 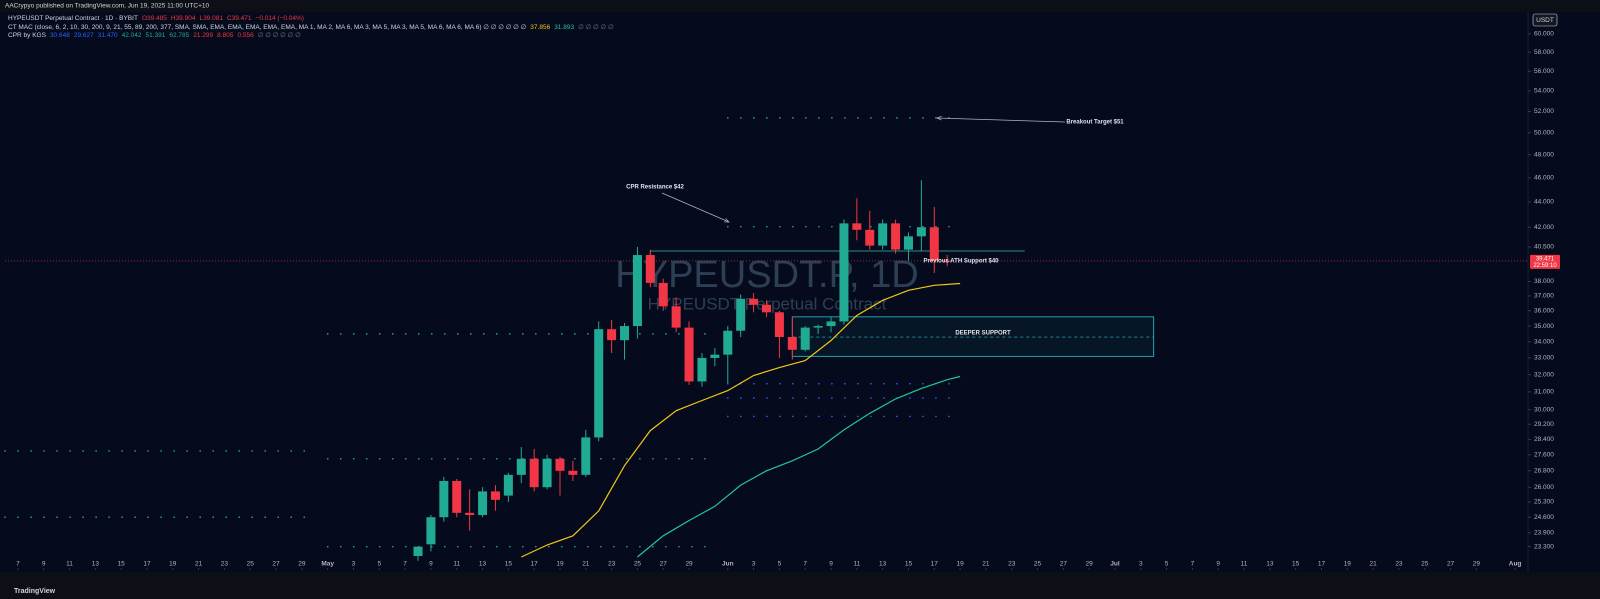 I want to click on legend-item: 29.627, so click(x=83, y=35).